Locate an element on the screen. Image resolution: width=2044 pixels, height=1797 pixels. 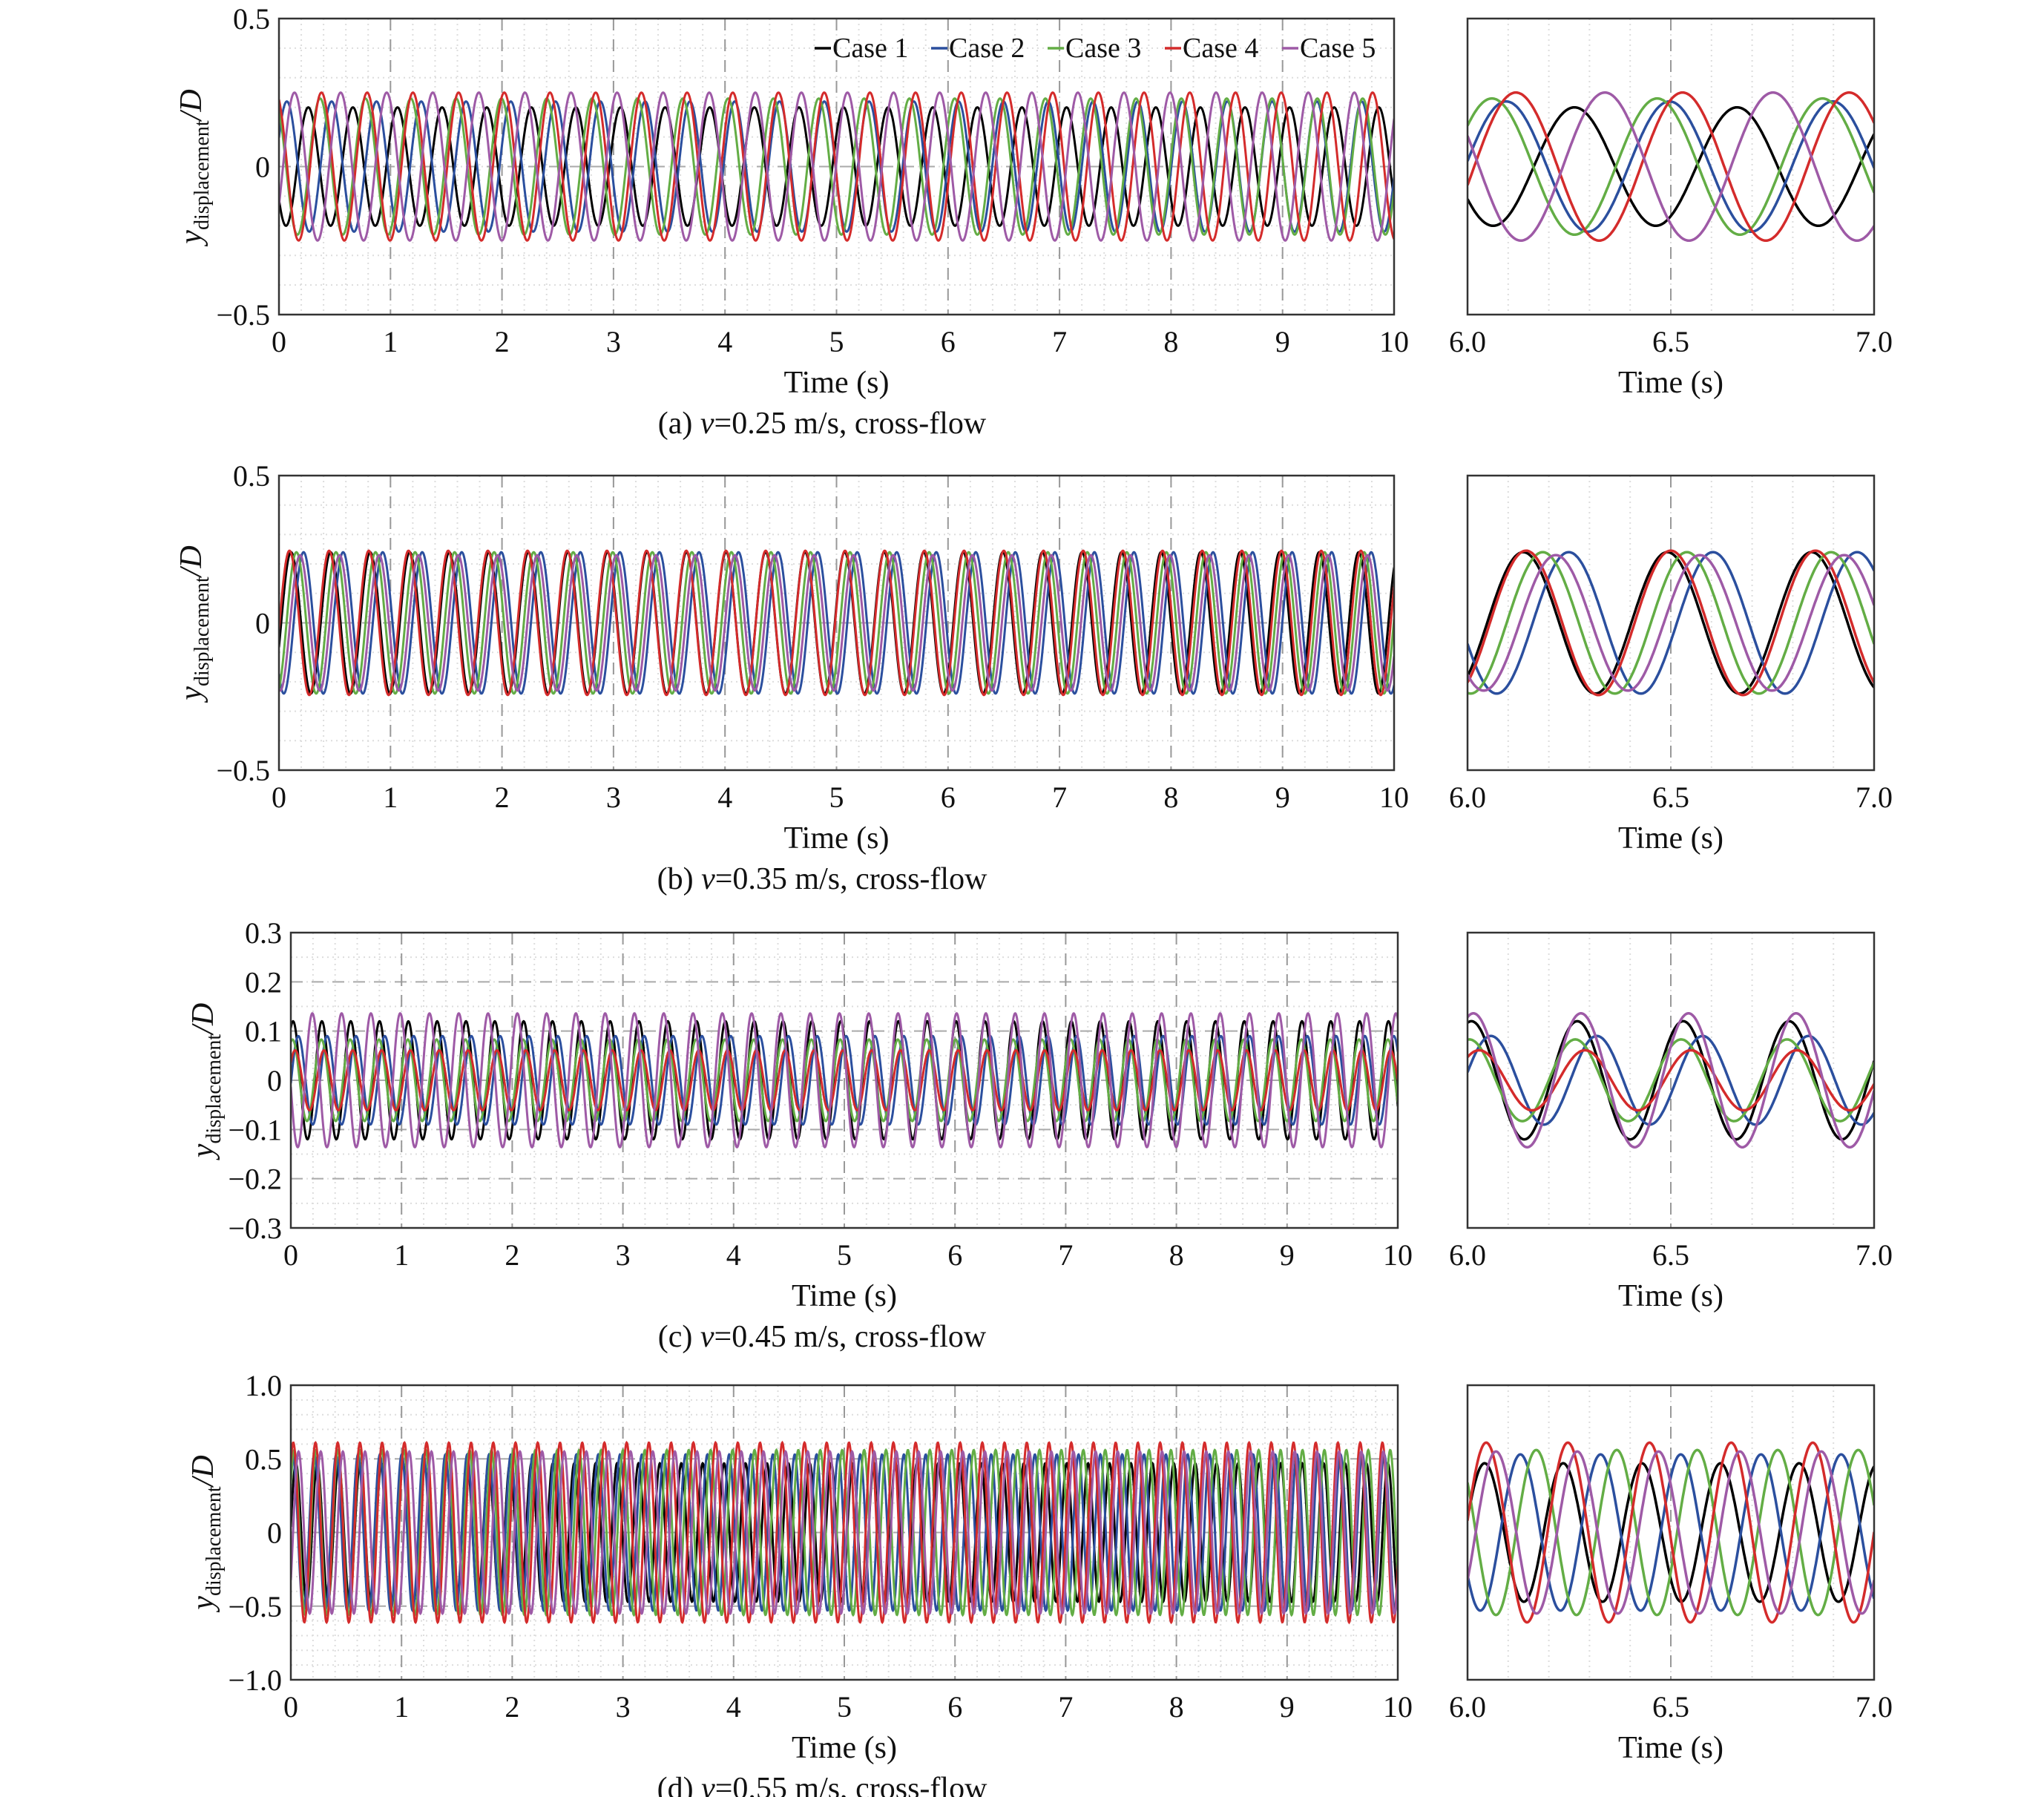
subplot-caption: (d) v=0.55 m/s, cross-flow is located at coordinates (822, 1784).